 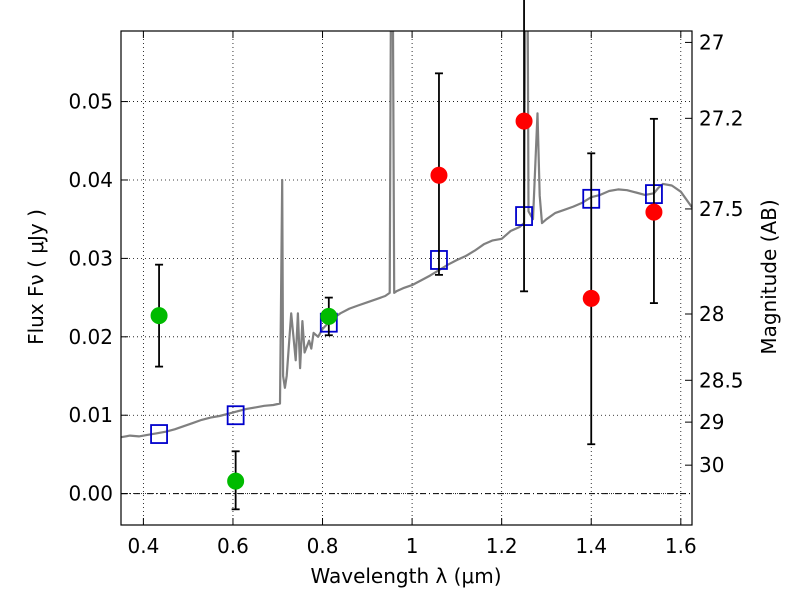 What do you see at coordinates (711, 42) in the screenshot?
I see `y2-tick-label: 27` at bounding box center [711, 42].